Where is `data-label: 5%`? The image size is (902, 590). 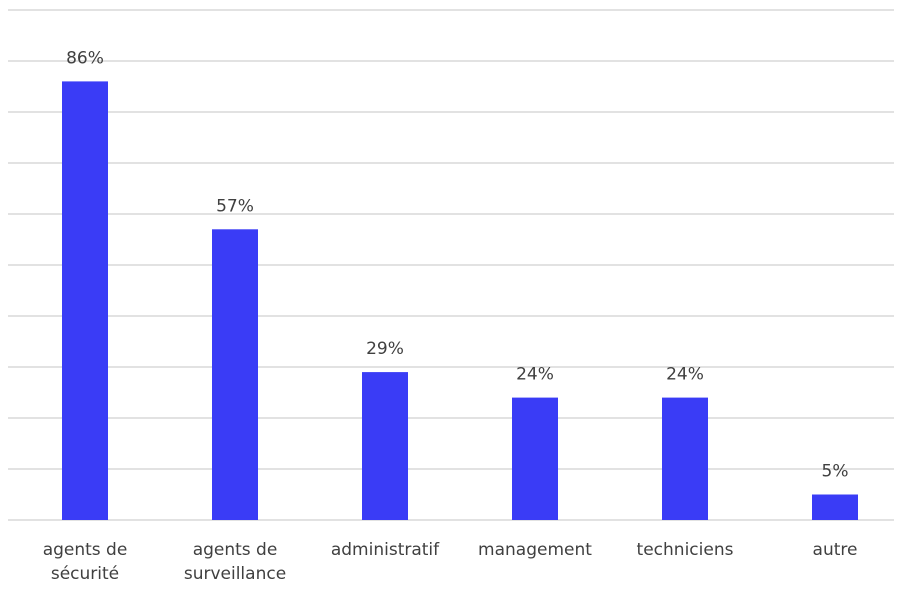
data-label: 5% is located at coordinates (835, 472).